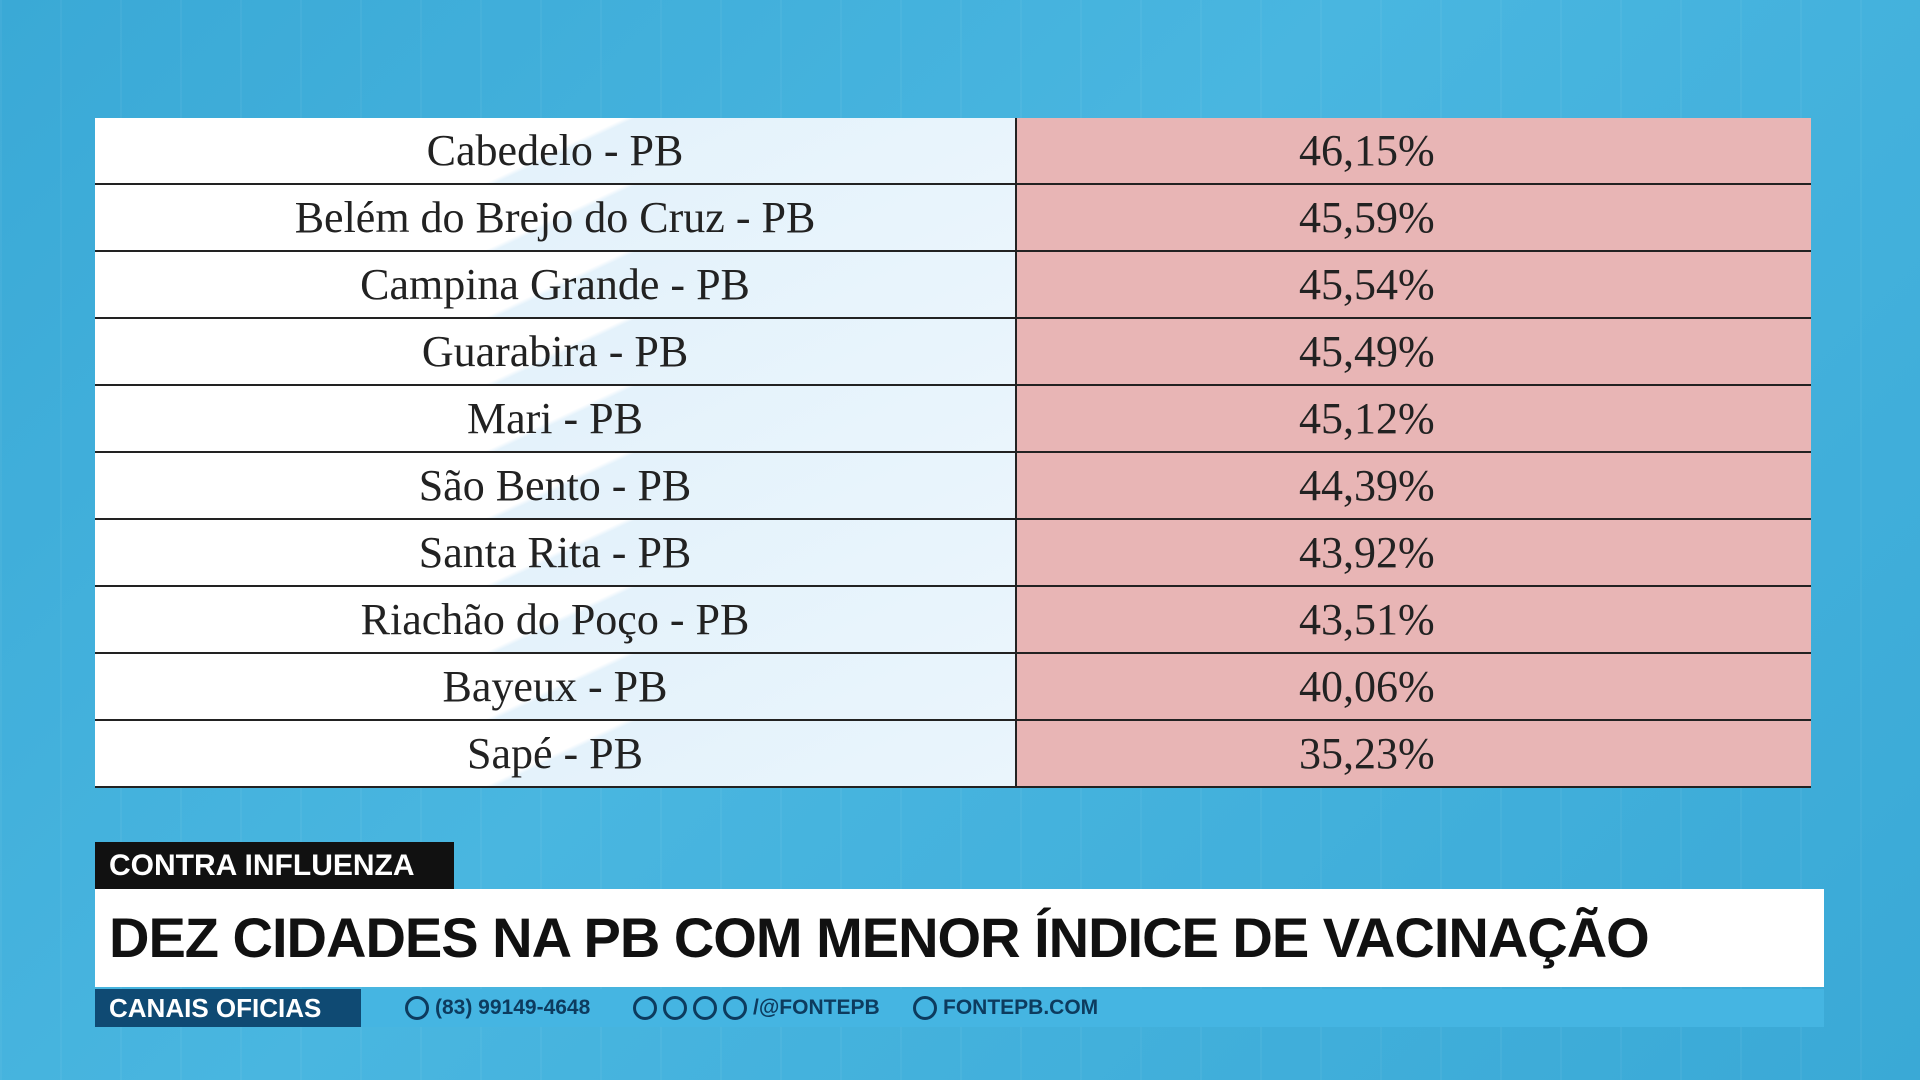 The image size is (1920, 1080). I want to click on table-row: Belém do Brejo do Cruz - PB 45,59%, so click(953, 217).